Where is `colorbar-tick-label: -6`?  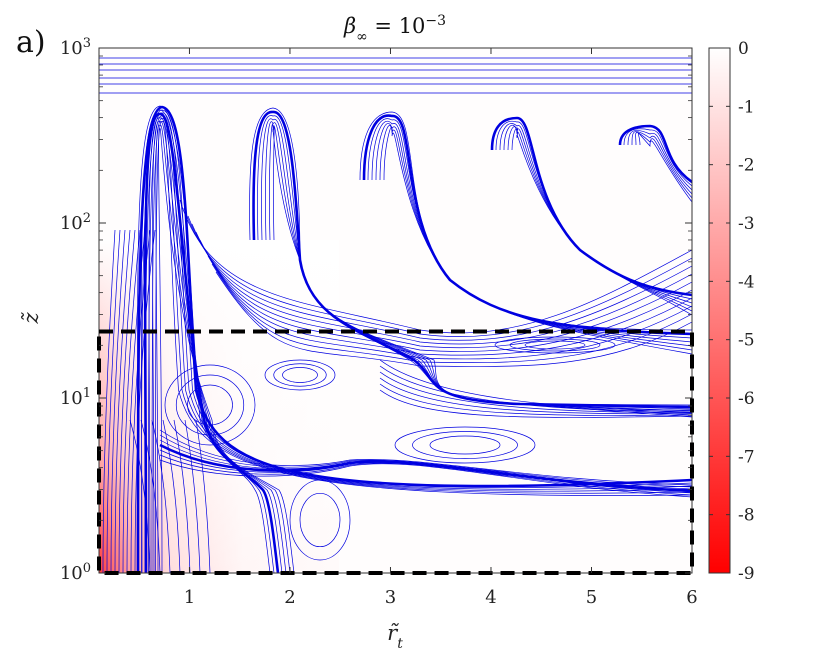
colorbar-tick-label: -6 is located at coordinates (746, 399).